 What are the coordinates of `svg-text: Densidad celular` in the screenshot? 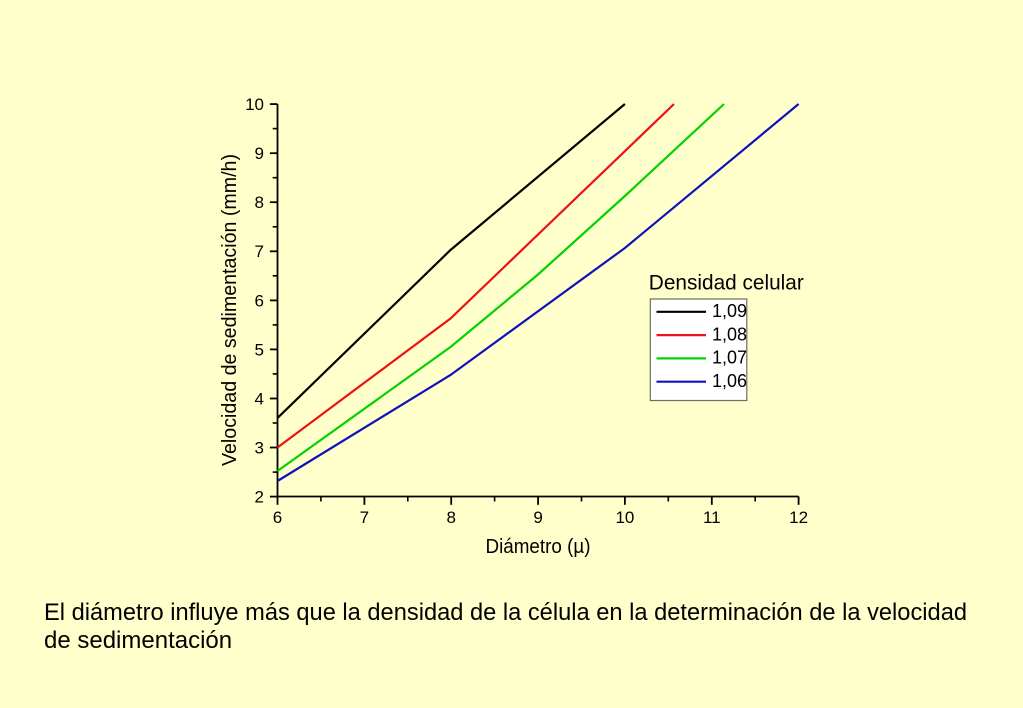 It's located at (726, 282).